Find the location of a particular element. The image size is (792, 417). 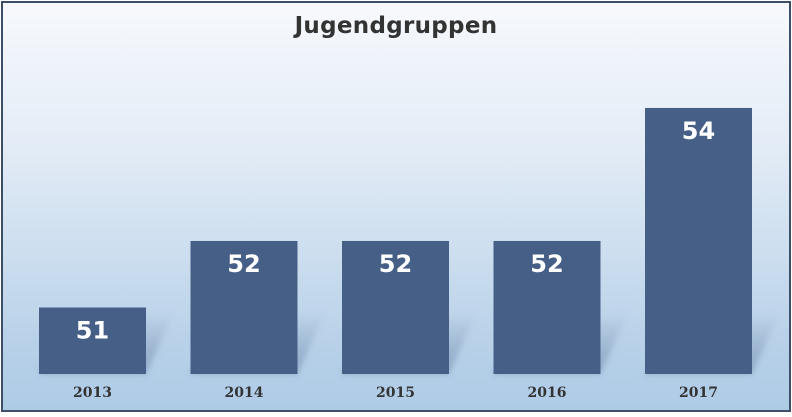

category-label-2017: 2017 is located at coordinates (698, 393).